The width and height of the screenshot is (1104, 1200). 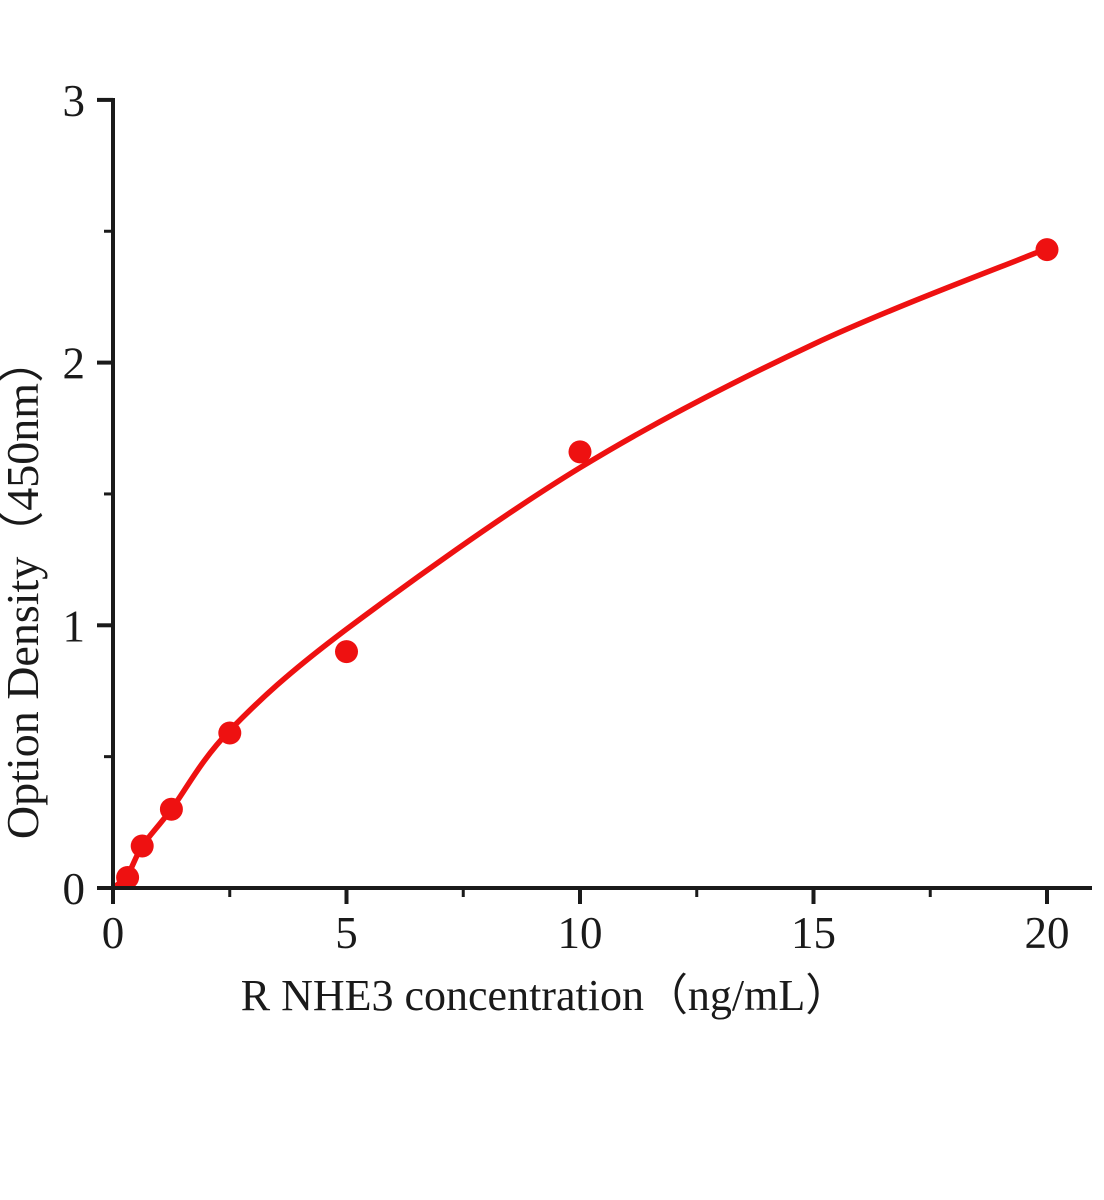 What do you see at coordinates (74, 364) in the screenshot?
I see `y-tick-label: 2` at bounding box center [74, 364].